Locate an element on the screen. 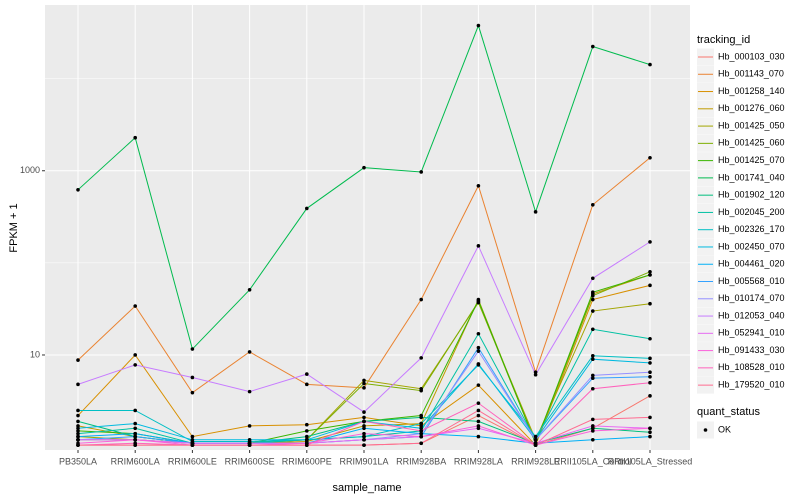 This screenshot has width=800, height=500. x-tick-label: RRIM928LA is located at coordinates (478, 461).